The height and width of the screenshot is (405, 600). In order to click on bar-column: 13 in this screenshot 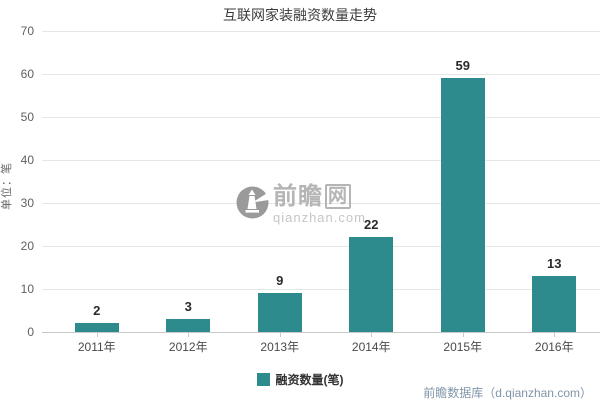, I will do `click(554, 184)`.